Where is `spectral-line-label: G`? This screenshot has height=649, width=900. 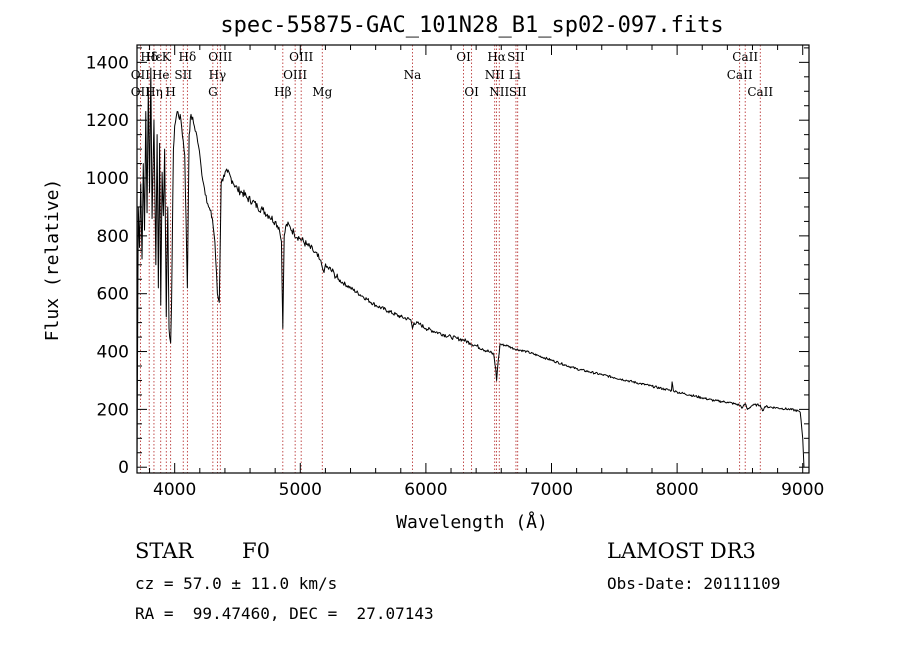 spectral-line-label: G is located at coordinates (213, 92).